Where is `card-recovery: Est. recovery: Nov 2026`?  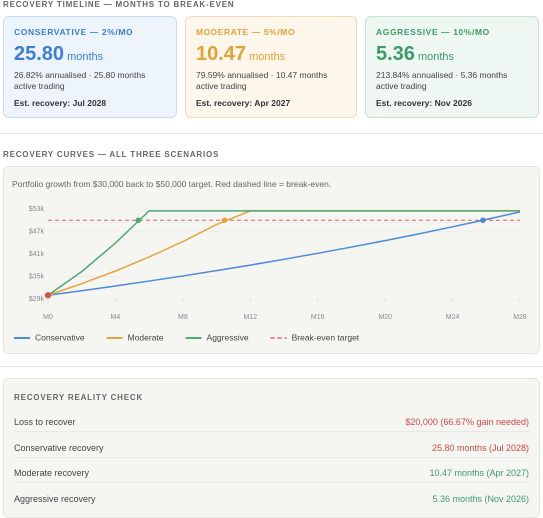
card-recovery: Est. recovery: Nov 2026 is located at coordinates (424, 103).